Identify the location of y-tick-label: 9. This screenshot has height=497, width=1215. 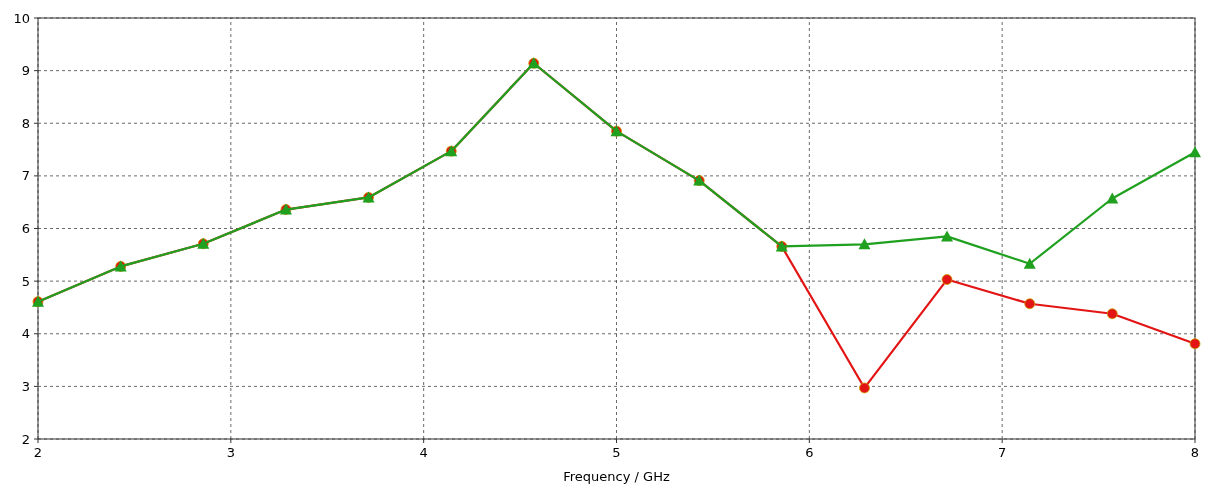
(25, 71).